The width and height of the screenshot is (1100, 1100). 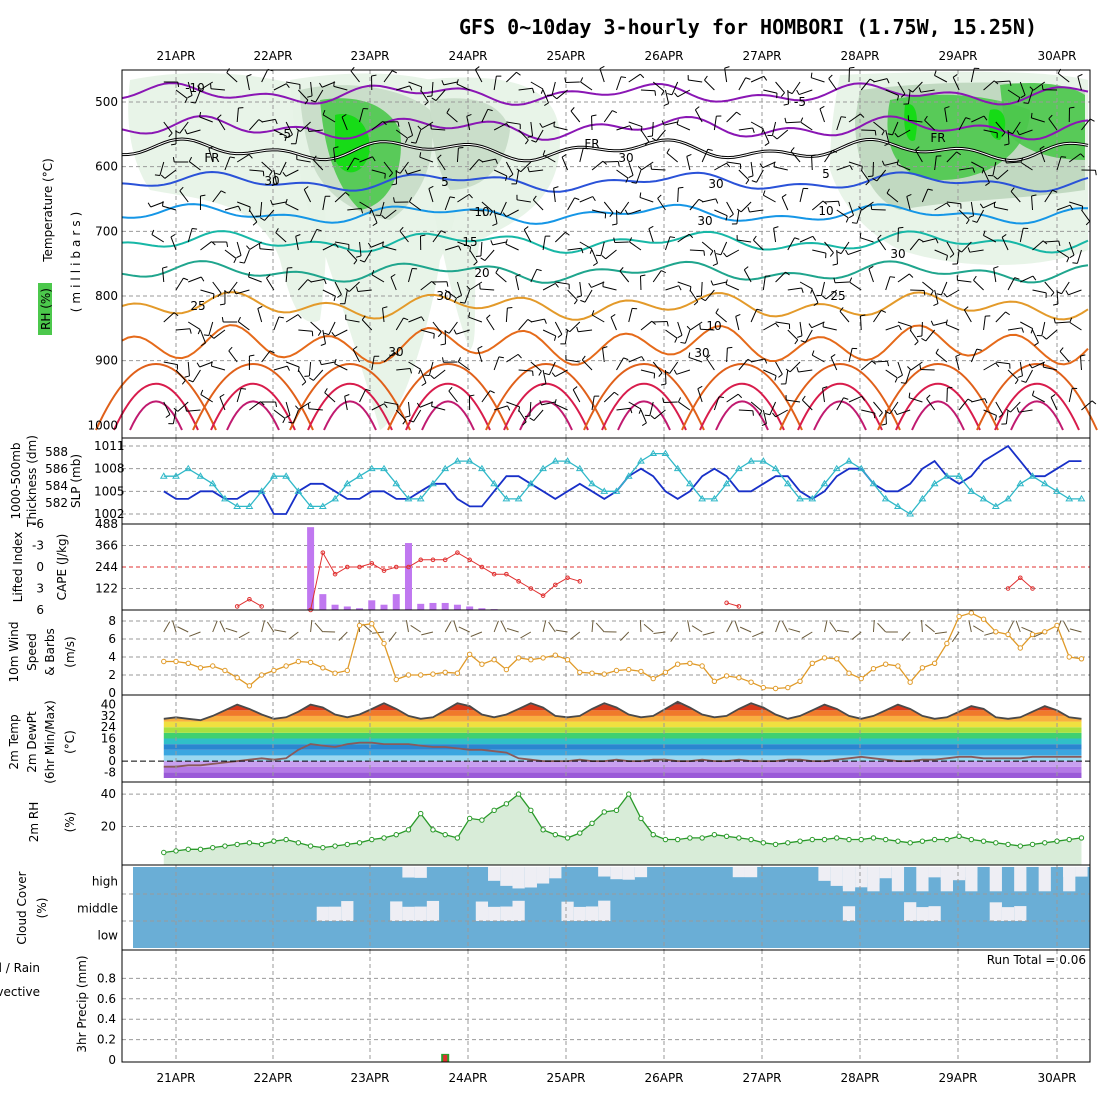 What do you see at coordinates (112, 657) in the screenshot?
I see `wind10-tick-label: 4` at bounding box center [112, 657].